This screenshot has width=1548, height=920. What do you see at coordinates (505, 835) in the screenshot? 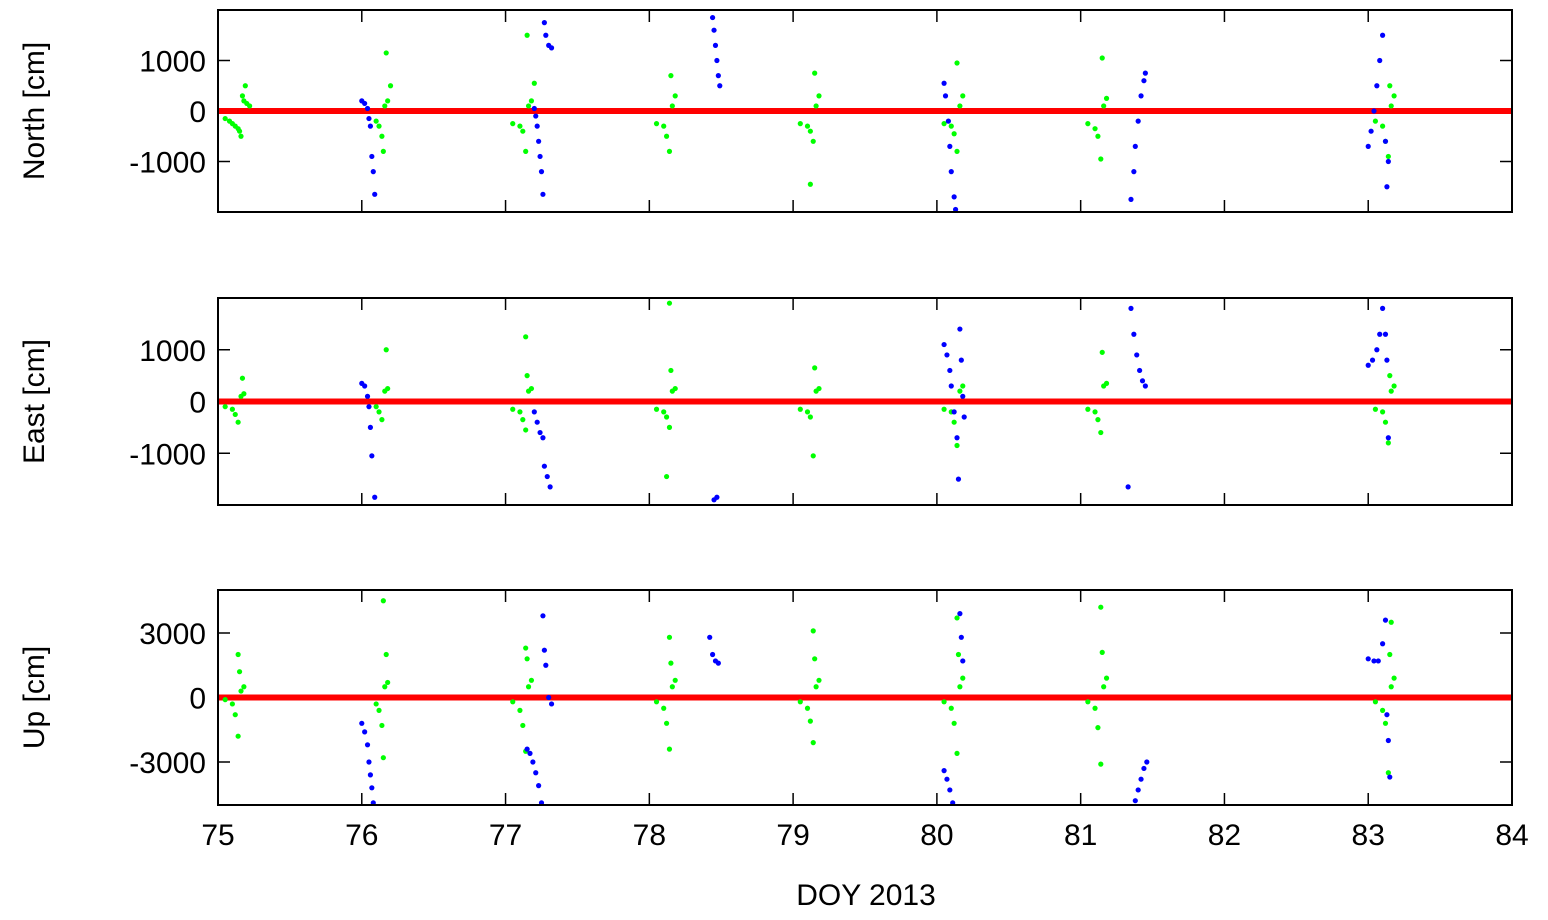
I see `x-tick-label: 77` at bounding box center [505, 835].